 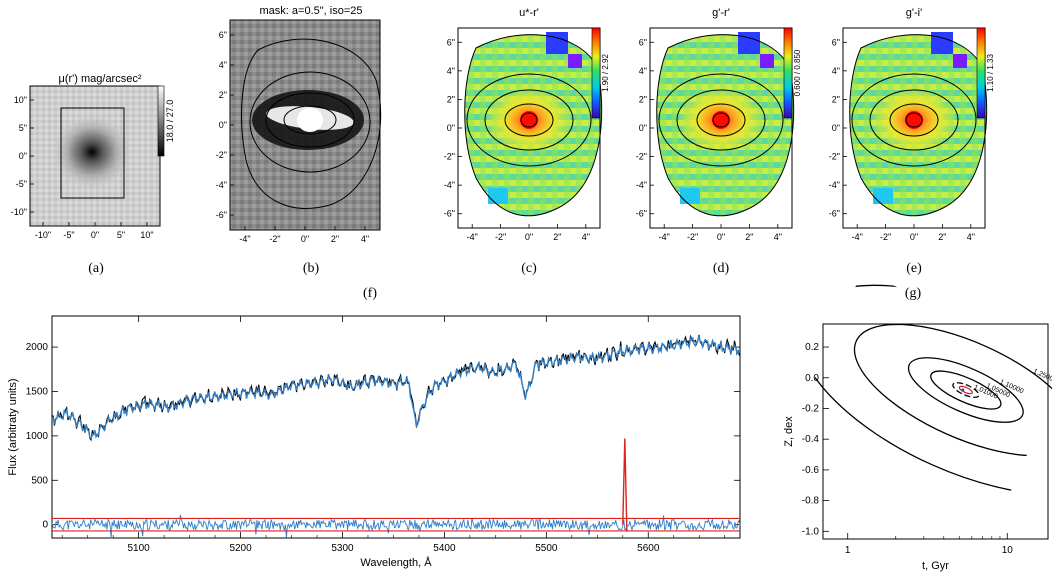 What do you see at coordinates (139, 548) in the screenshot?
I see `x-tick-label: 5100` at bounding box center [139, 548].